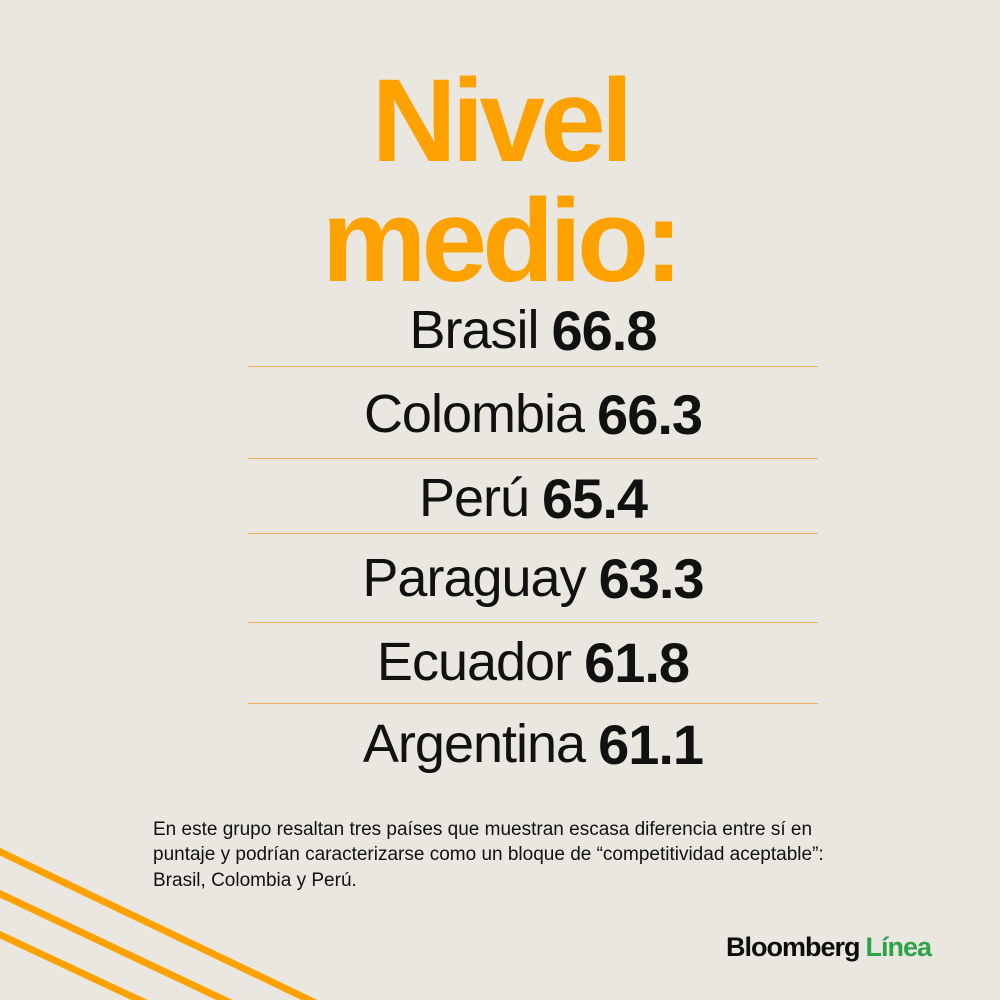 The image size is (1000, 1000). What do you see at coordinates (474, 744) in the screenshot?
I see `country-name: Argentina` at bounding box center [474, 744].